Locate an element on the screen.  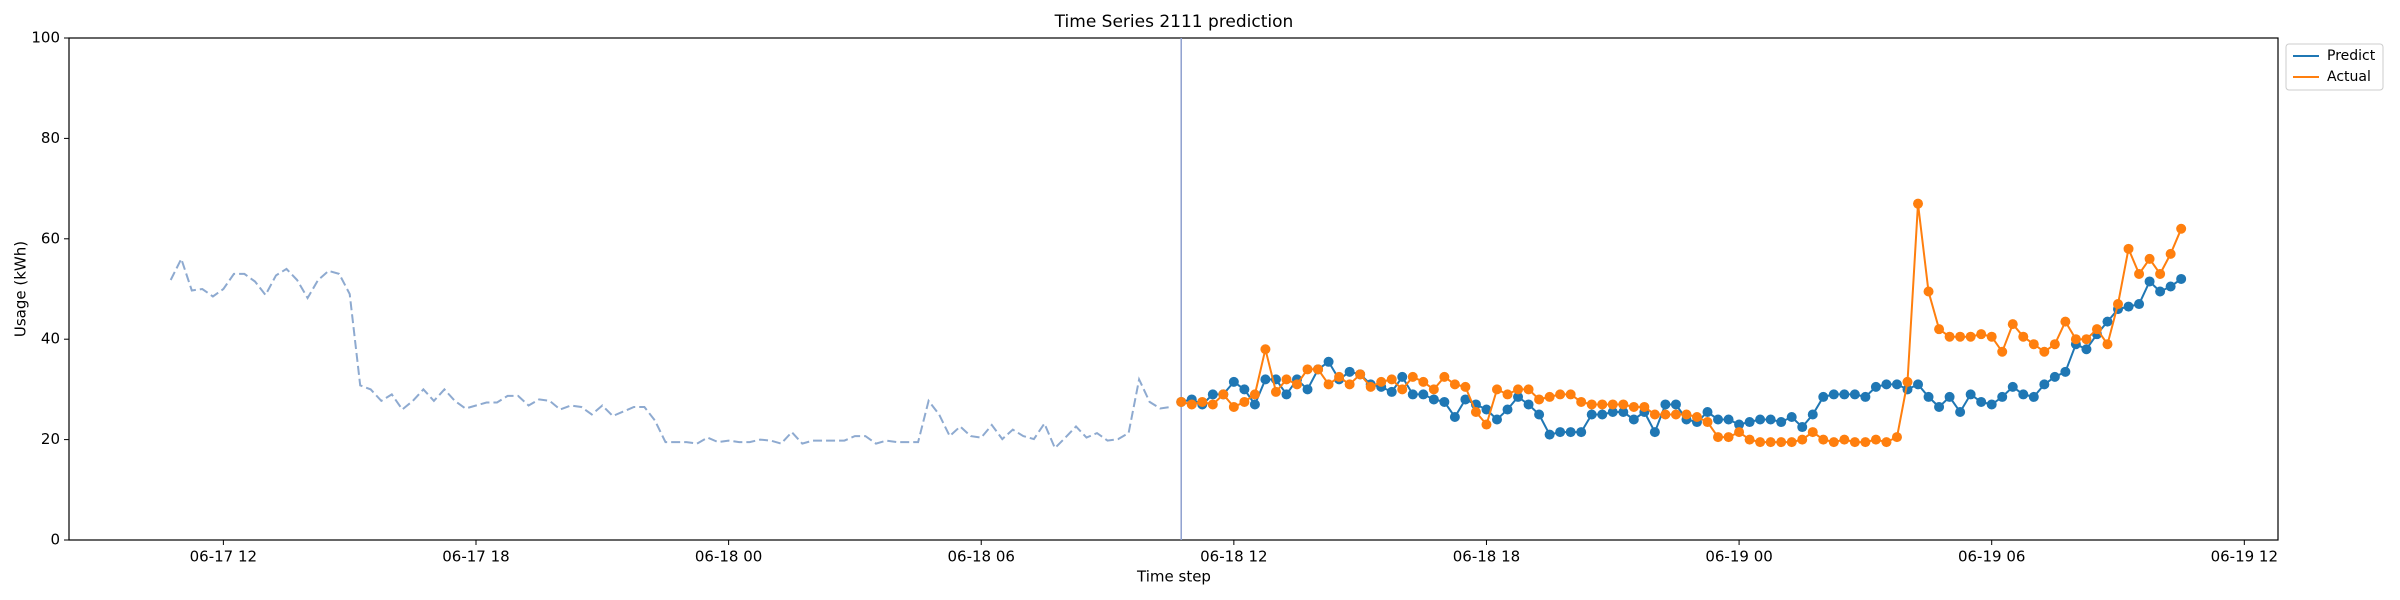
legend-label: Actual is located at coordinates (2349, 77).